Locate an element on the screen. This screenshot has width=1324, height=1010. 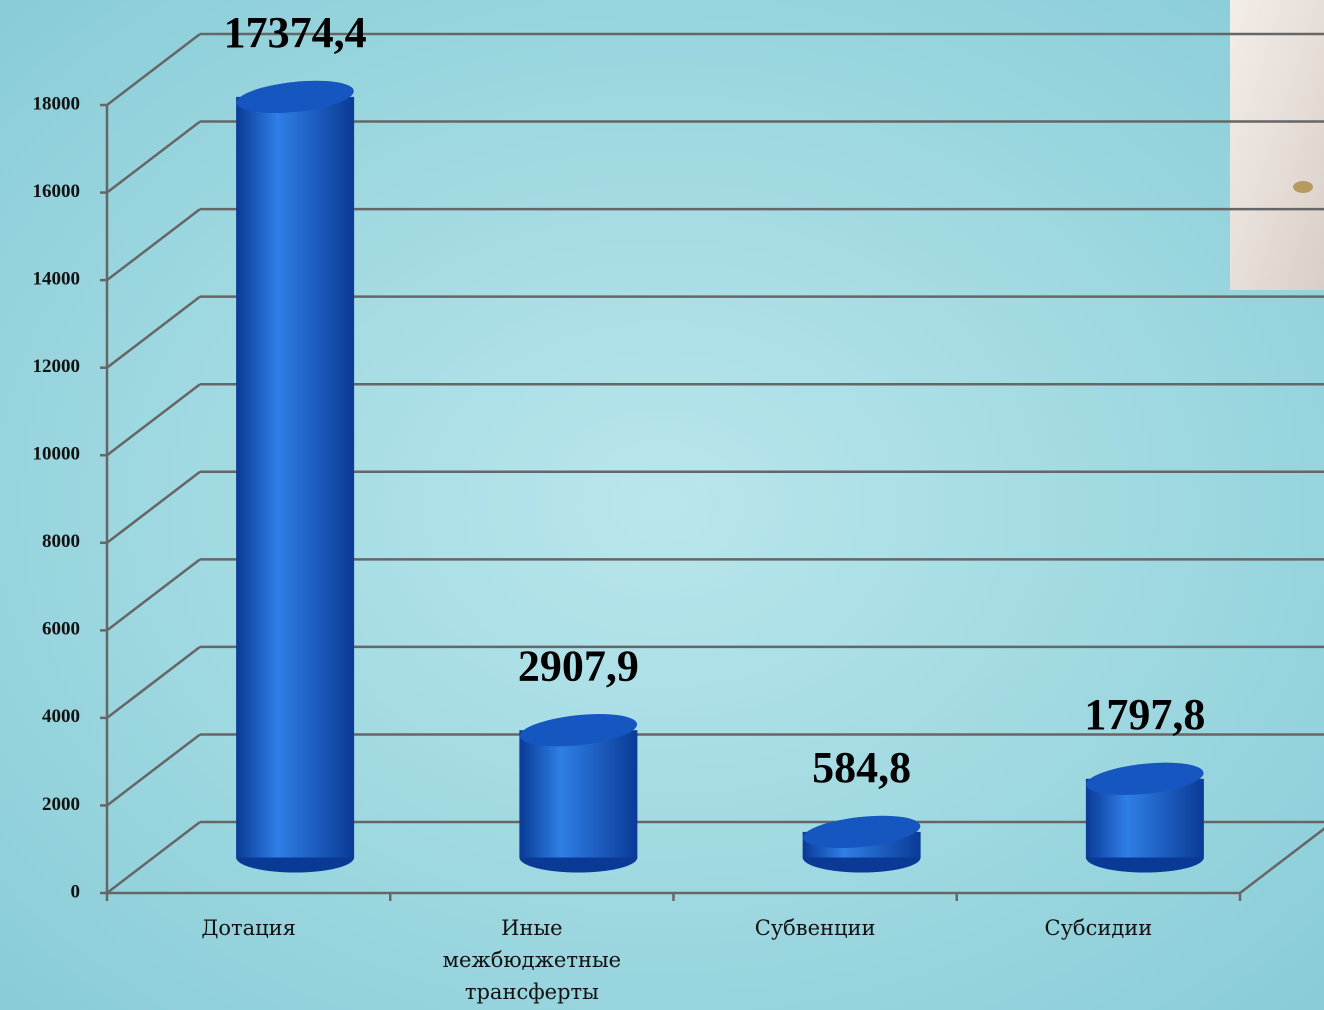
value-label: 2907,9 is located at coordinates (578, 665).